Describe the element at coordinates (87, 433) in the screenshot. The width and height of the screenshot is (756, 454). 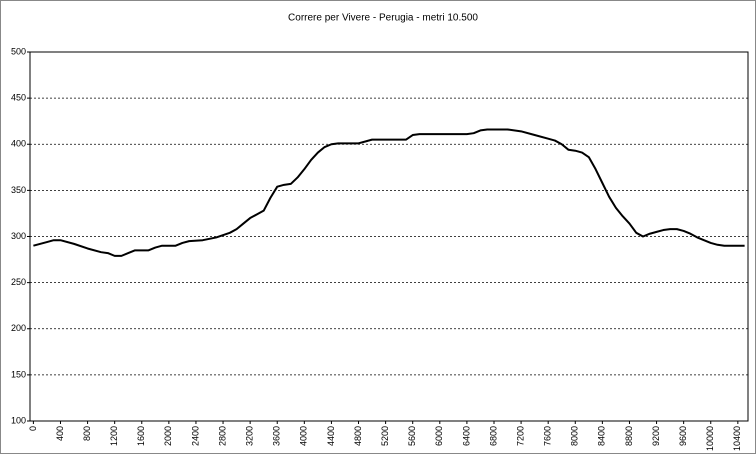
I see `x-tick-label: 800` at that location.